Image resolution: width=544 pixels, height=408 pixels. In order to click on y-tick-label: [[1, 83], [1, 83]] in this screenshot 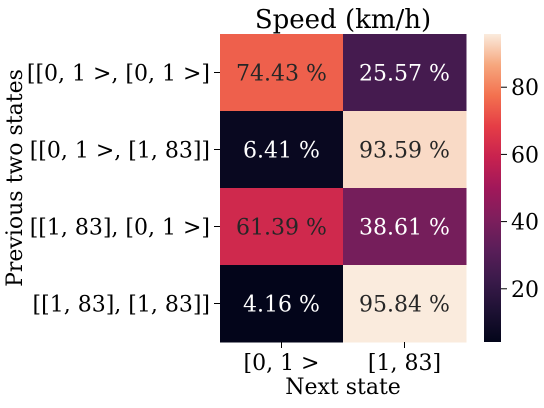, I will do `click(121, 305)`.